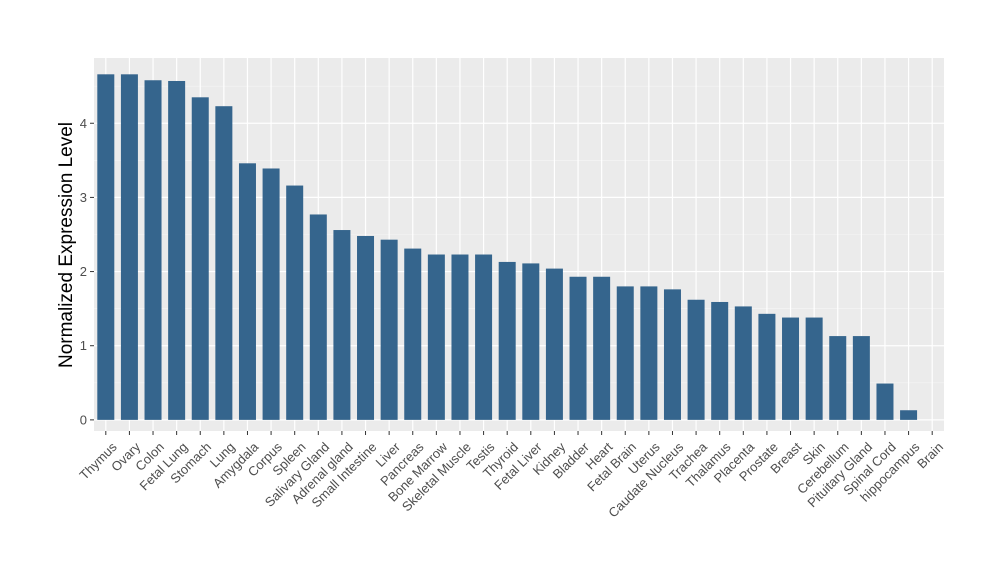  What do you see at coordinates (930, 455) in the screenshot?
I see `x-tick-label: Brain` at bounding box center [930, 455].